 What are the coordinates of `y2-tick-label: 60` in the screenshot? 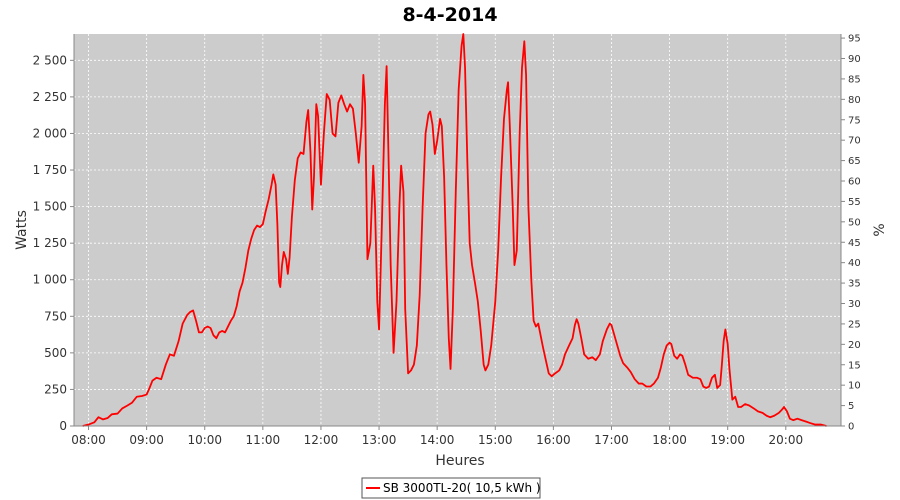 It's located at (854, 182).